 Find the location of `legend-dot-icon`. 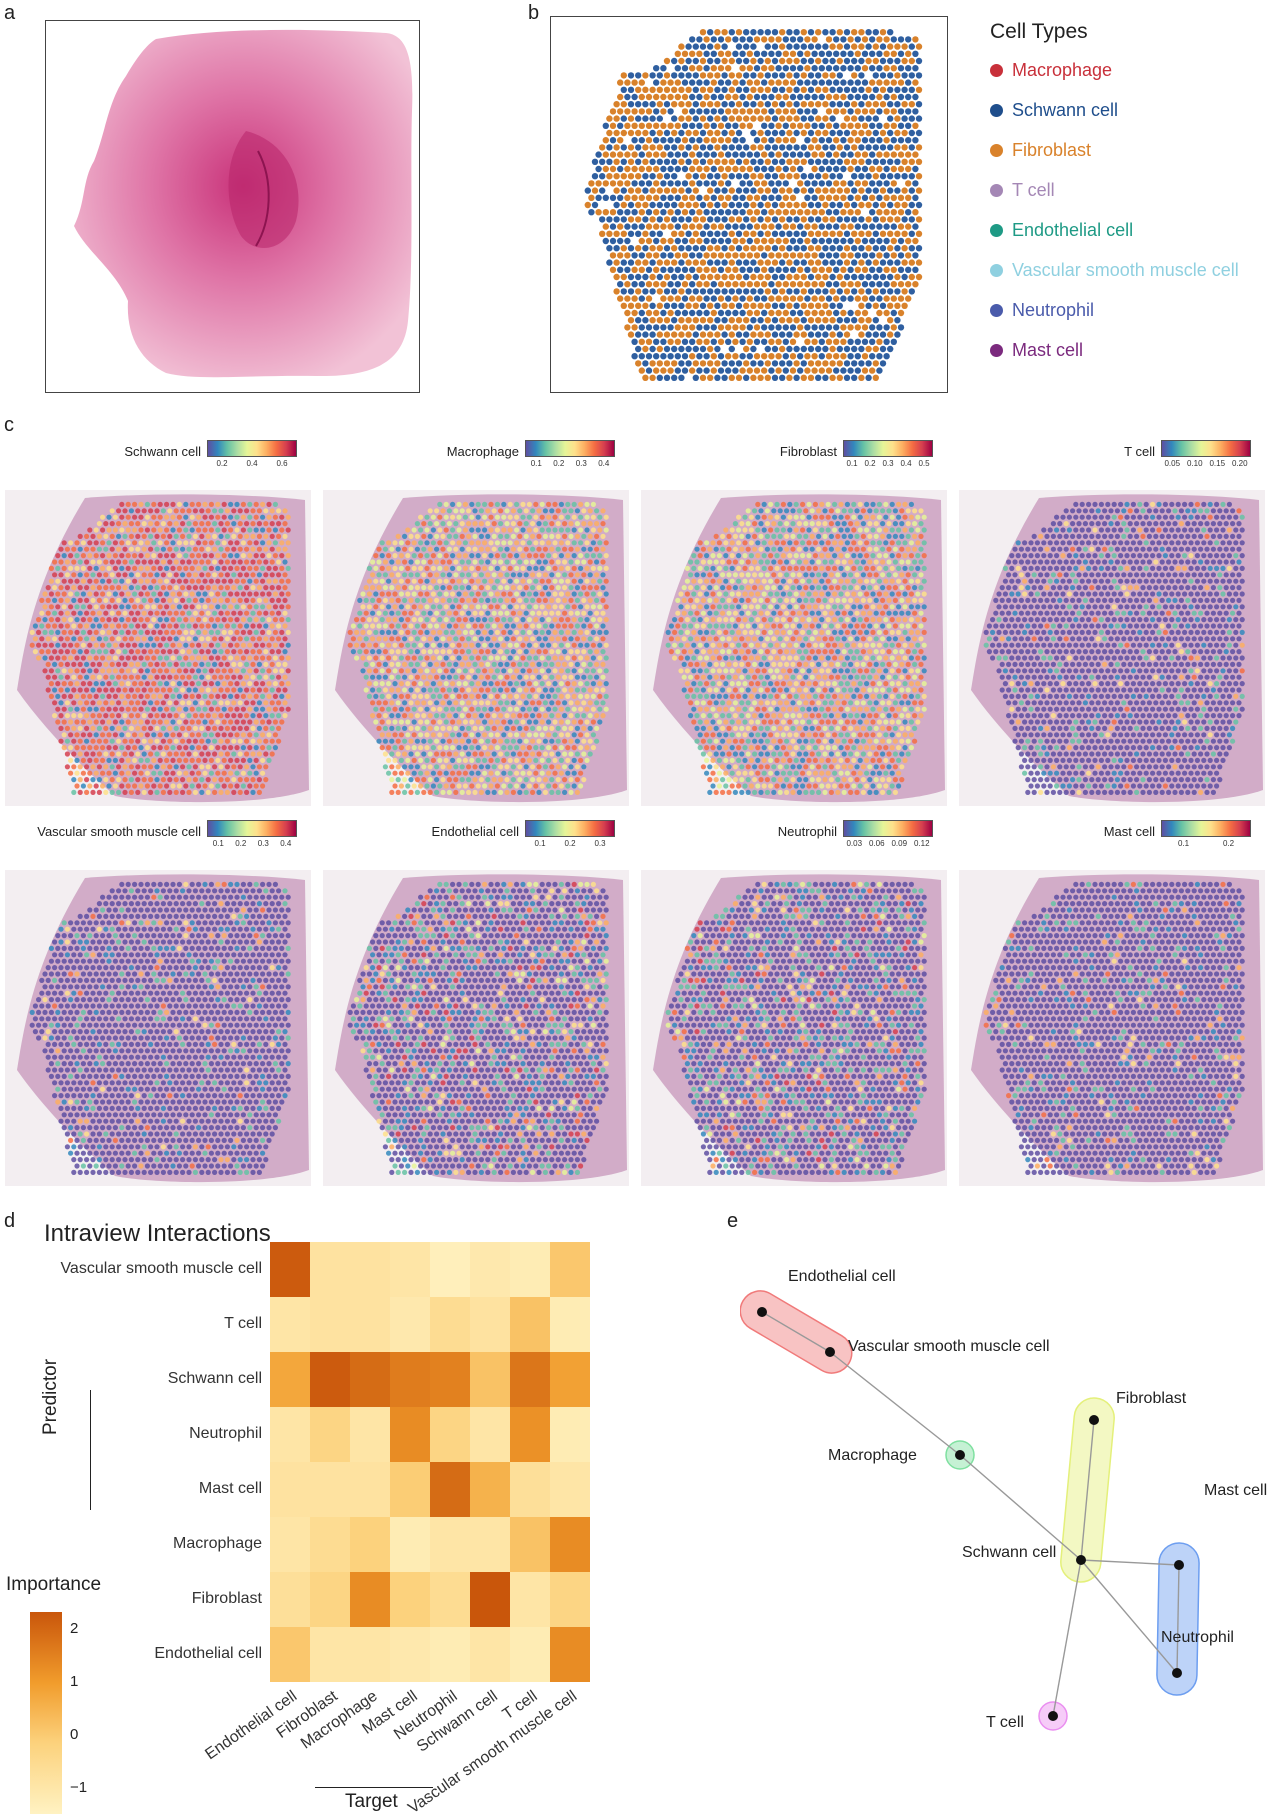

legend-dot-icon is located at coordinates (996, 190).